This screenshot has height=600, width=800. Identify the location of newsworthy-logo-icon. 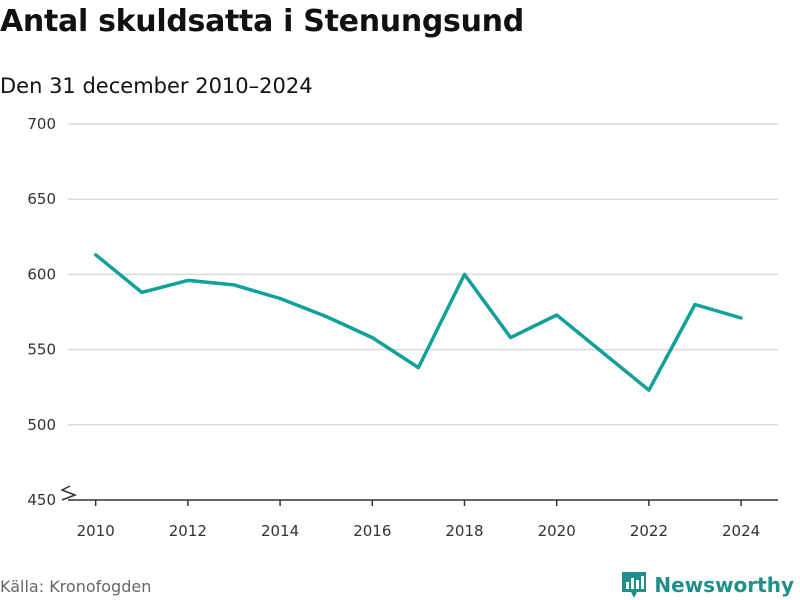
(634, 585).